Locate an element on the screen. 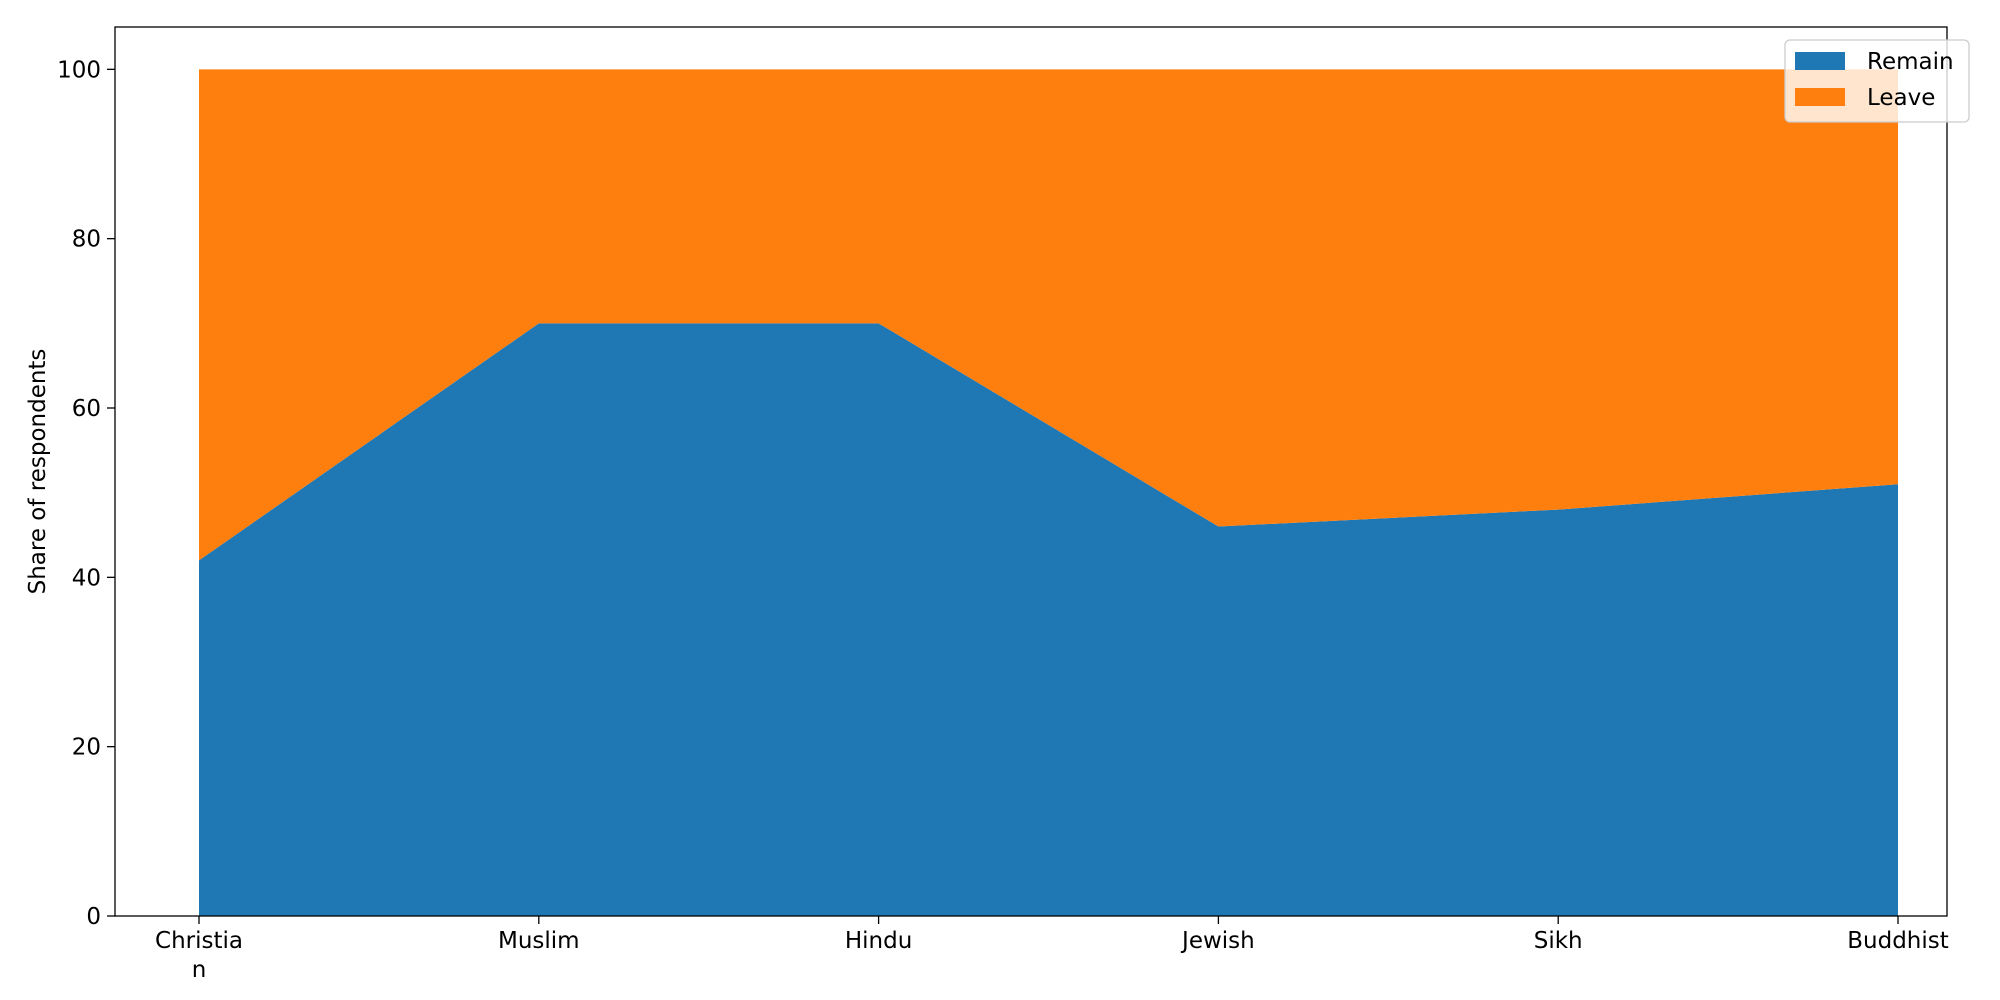  legend: Remain Leave is located at coordinates (1877, 81).